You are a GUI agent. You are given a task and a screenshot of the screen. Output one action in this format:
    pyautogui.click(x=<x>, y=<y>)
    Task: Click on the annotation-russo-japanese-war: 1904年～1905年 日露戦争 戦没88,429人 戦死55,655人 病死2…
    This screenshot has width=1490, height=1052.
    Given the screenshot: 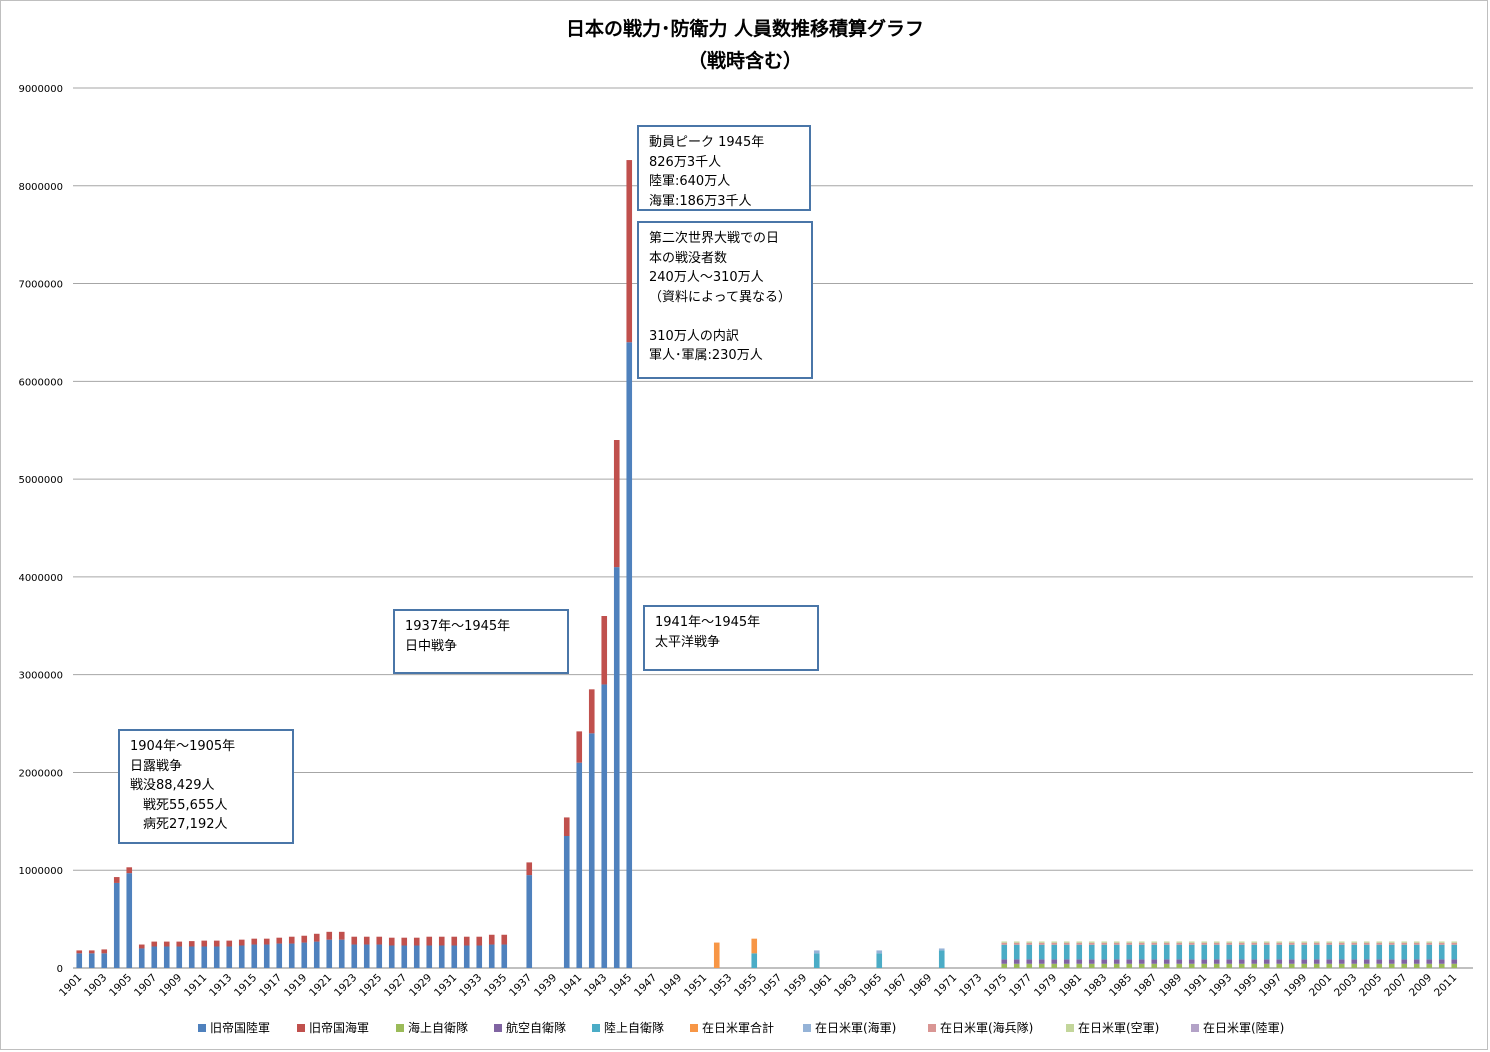 What is the action you would take?
    pyautogui.click(x=206, y=786)
    